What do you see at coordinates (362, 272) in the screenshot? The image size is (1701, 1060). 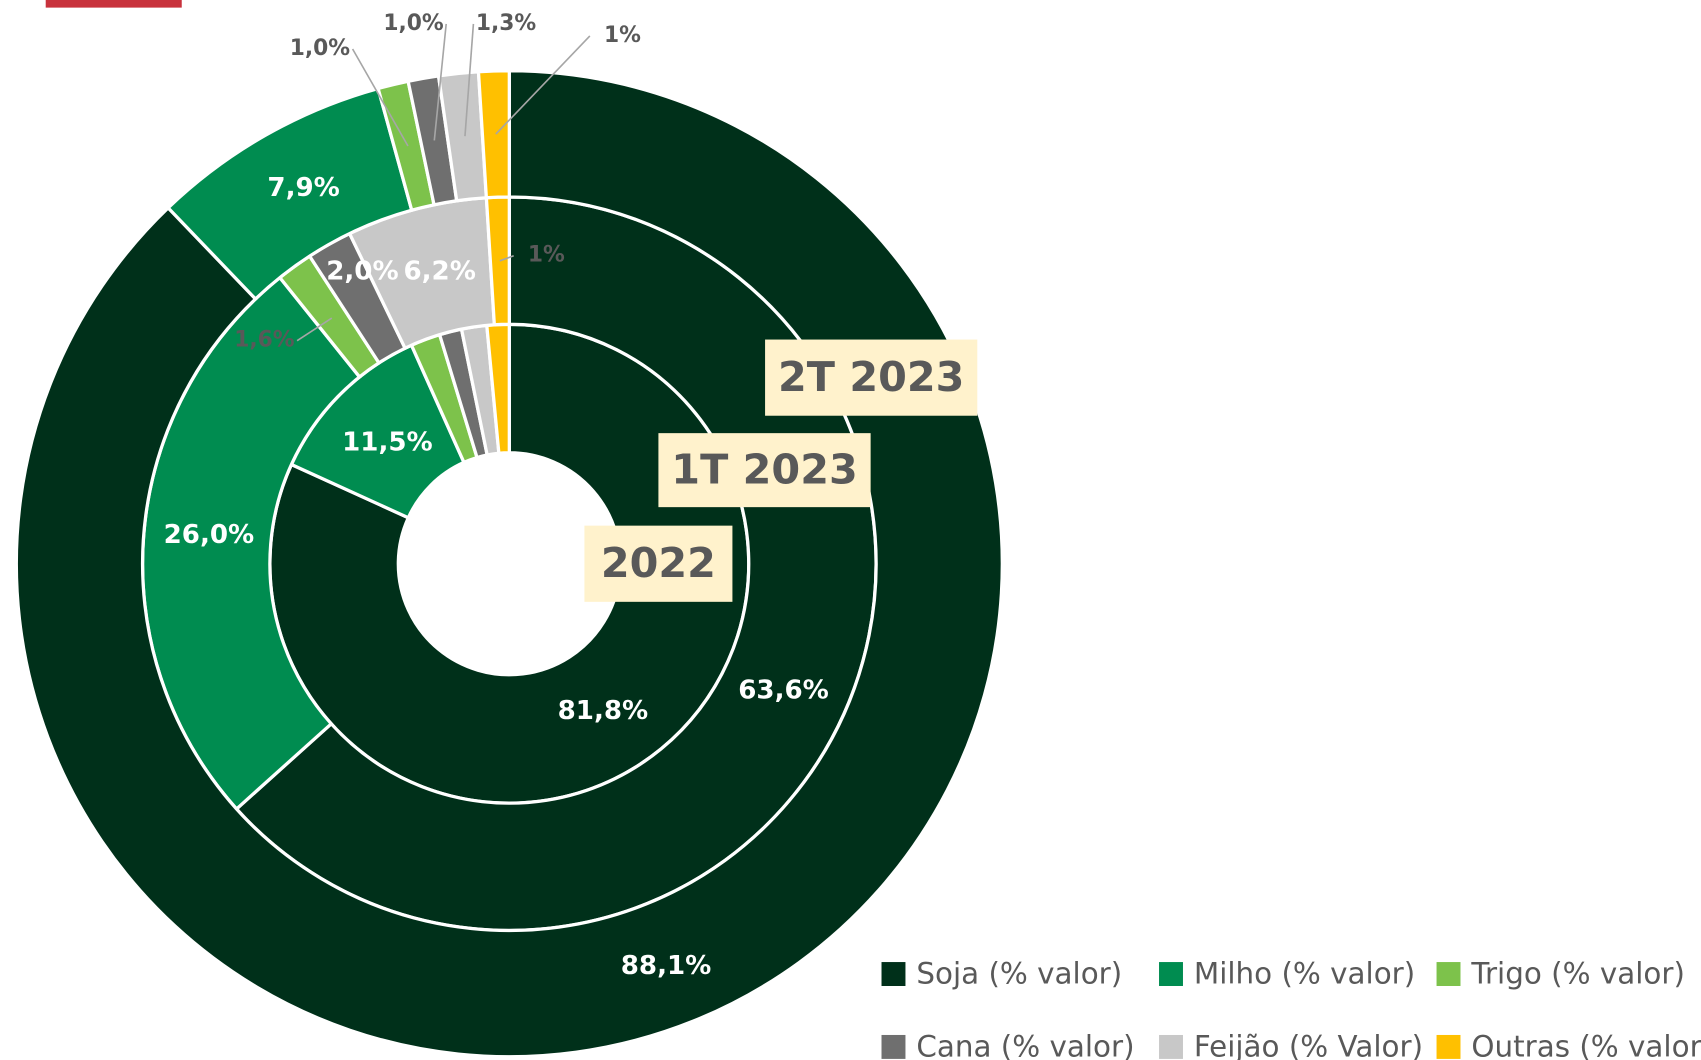 I see `data-label: 2,0%` at bounding box center [362, 272].